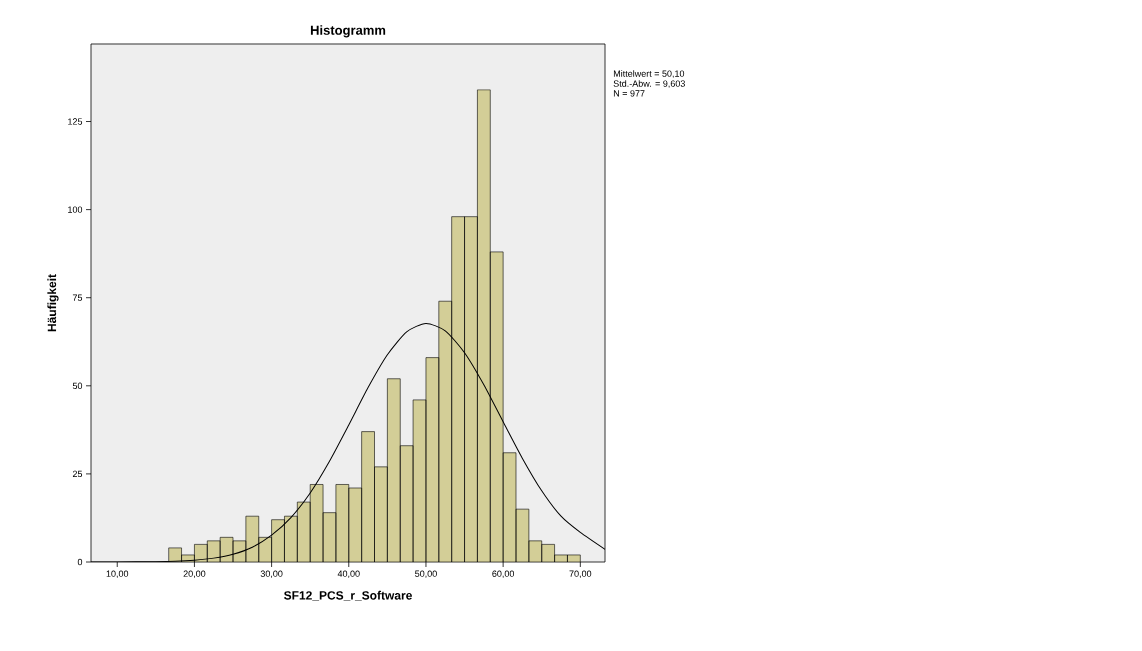 This screenshot has height=651, width=1142. Describe the element at coordinates (77, 297) in the screenshot. I see `y-tick-label: 75` at that location.